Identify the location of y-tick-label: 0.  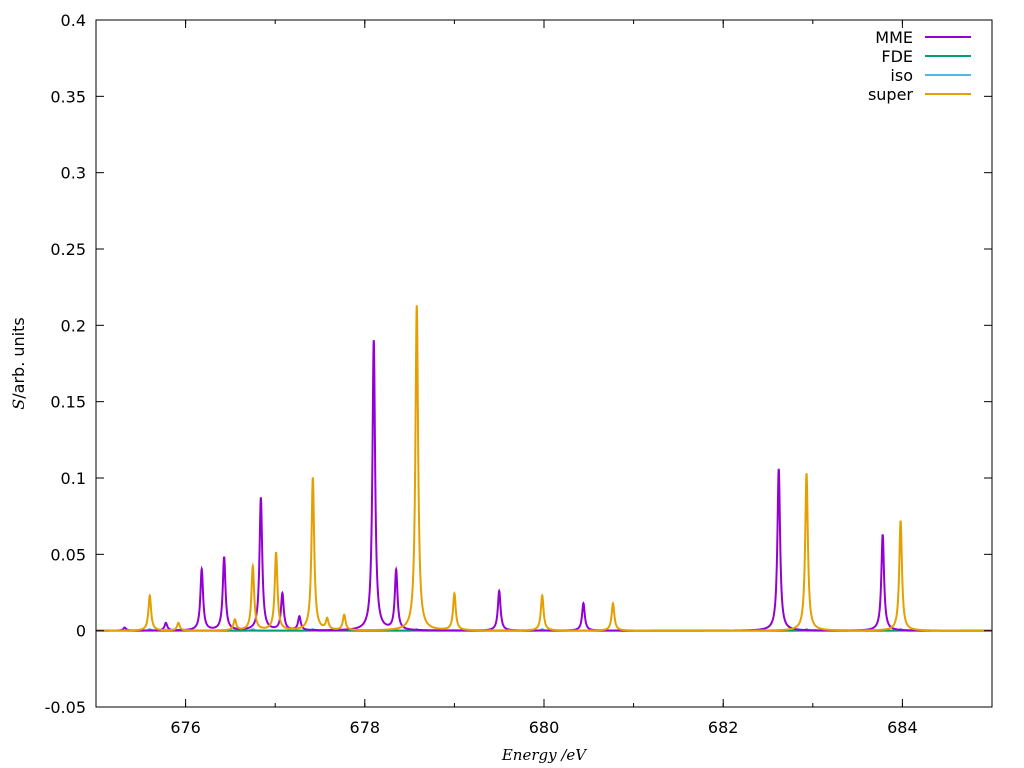
(81, 631).